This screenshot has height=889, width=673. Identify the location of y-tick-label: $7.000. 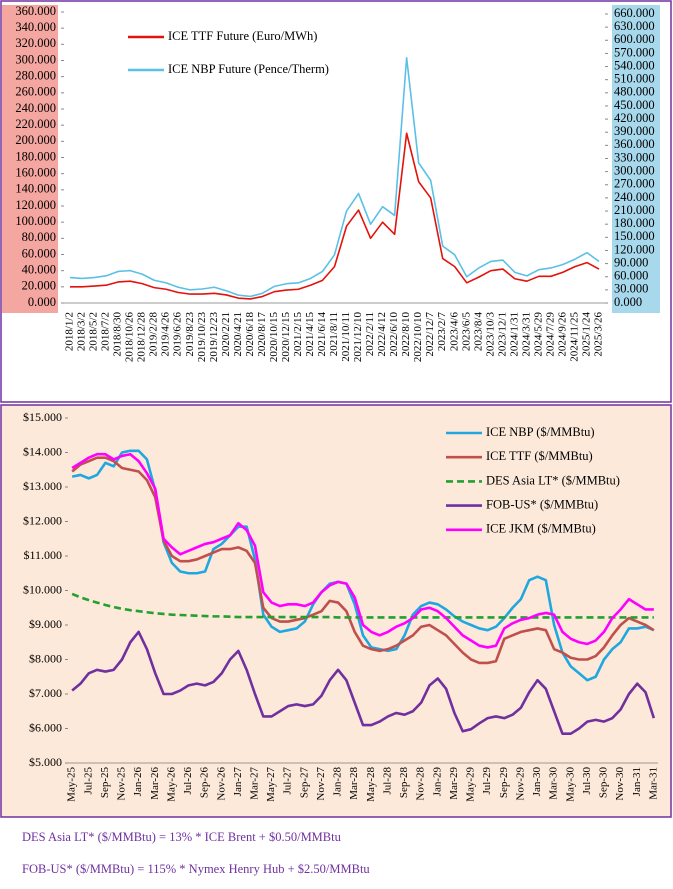
(45, 693).